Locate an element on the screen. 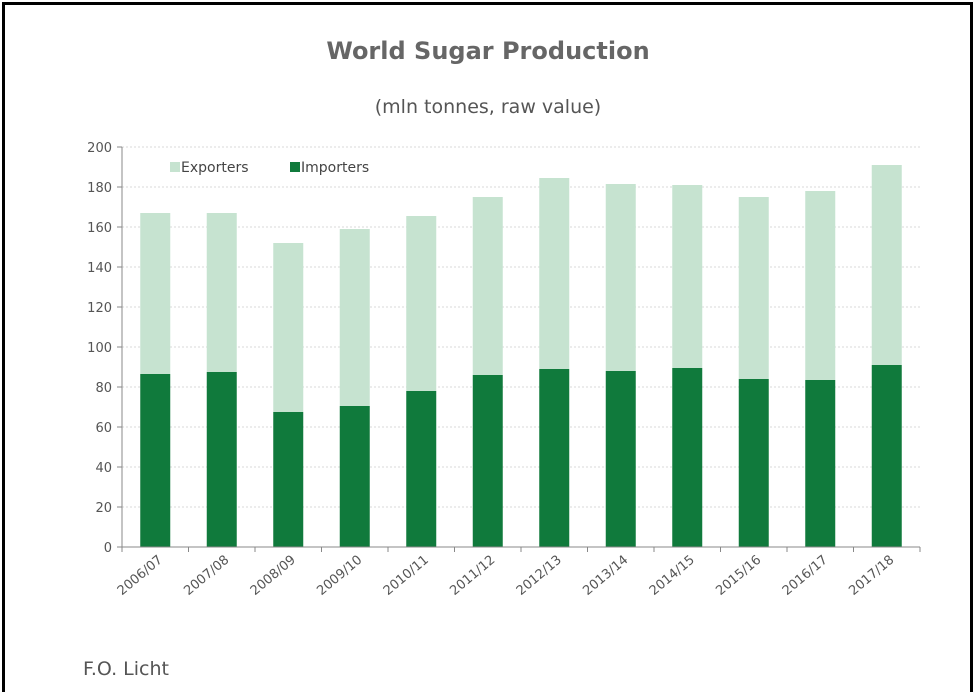 This screenshot has width=979, height=695. x-tick-label: 2012/13 is located at coordinates (539, 576).